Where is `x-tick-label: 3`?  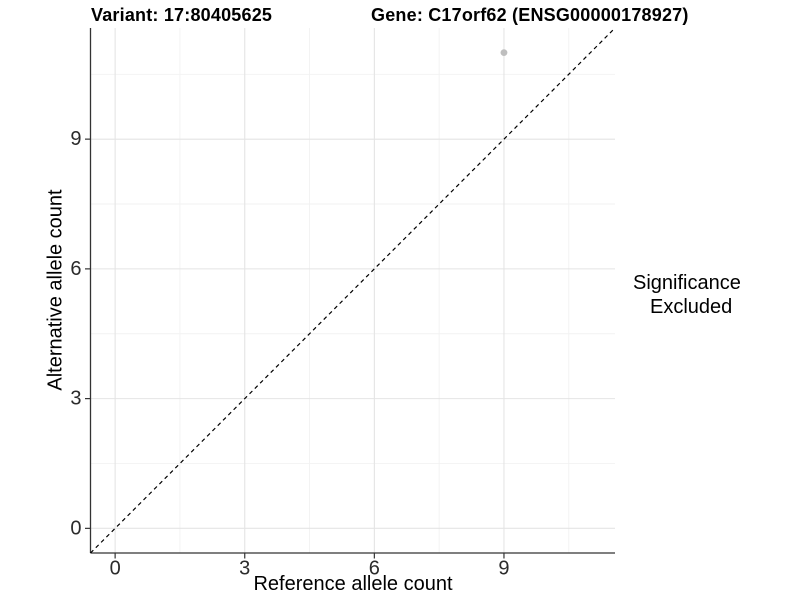
x-tick-label: 3 is located at coordinates (244, 569).